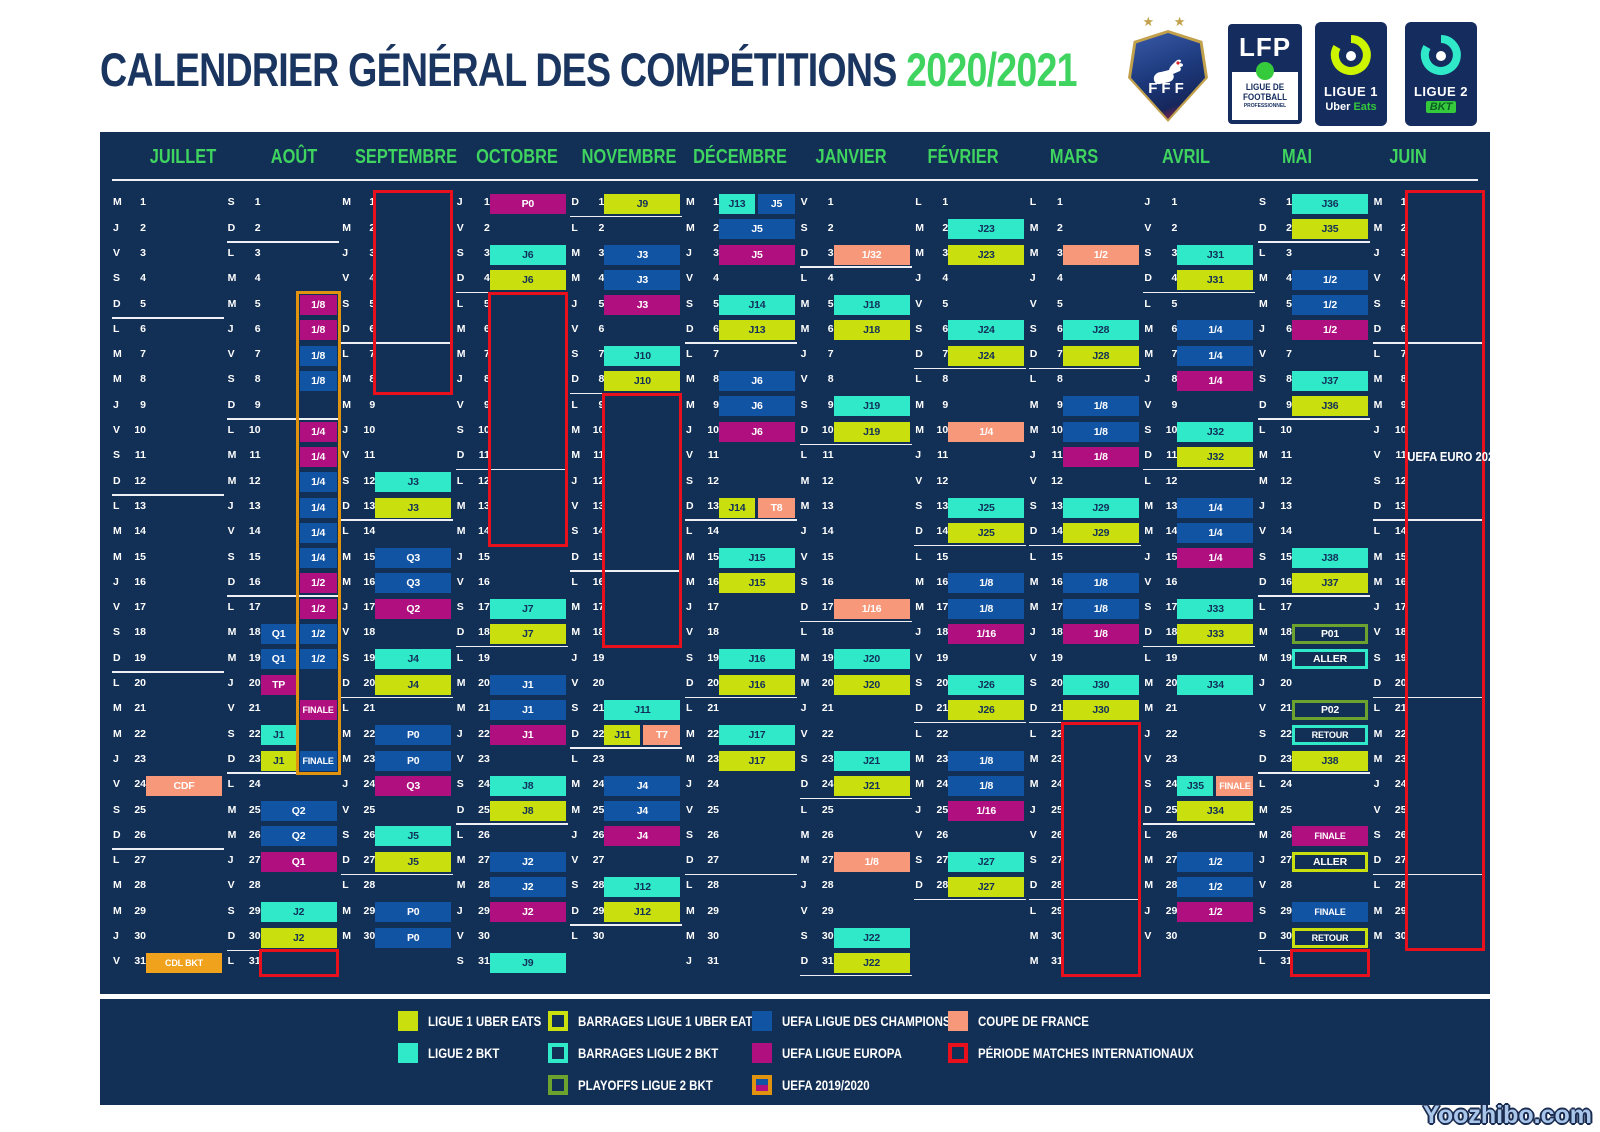  What do you see at coordinates (1289, 354) in the screenshot?
I see `day-number: 7` at bounding box center [1289, 354].